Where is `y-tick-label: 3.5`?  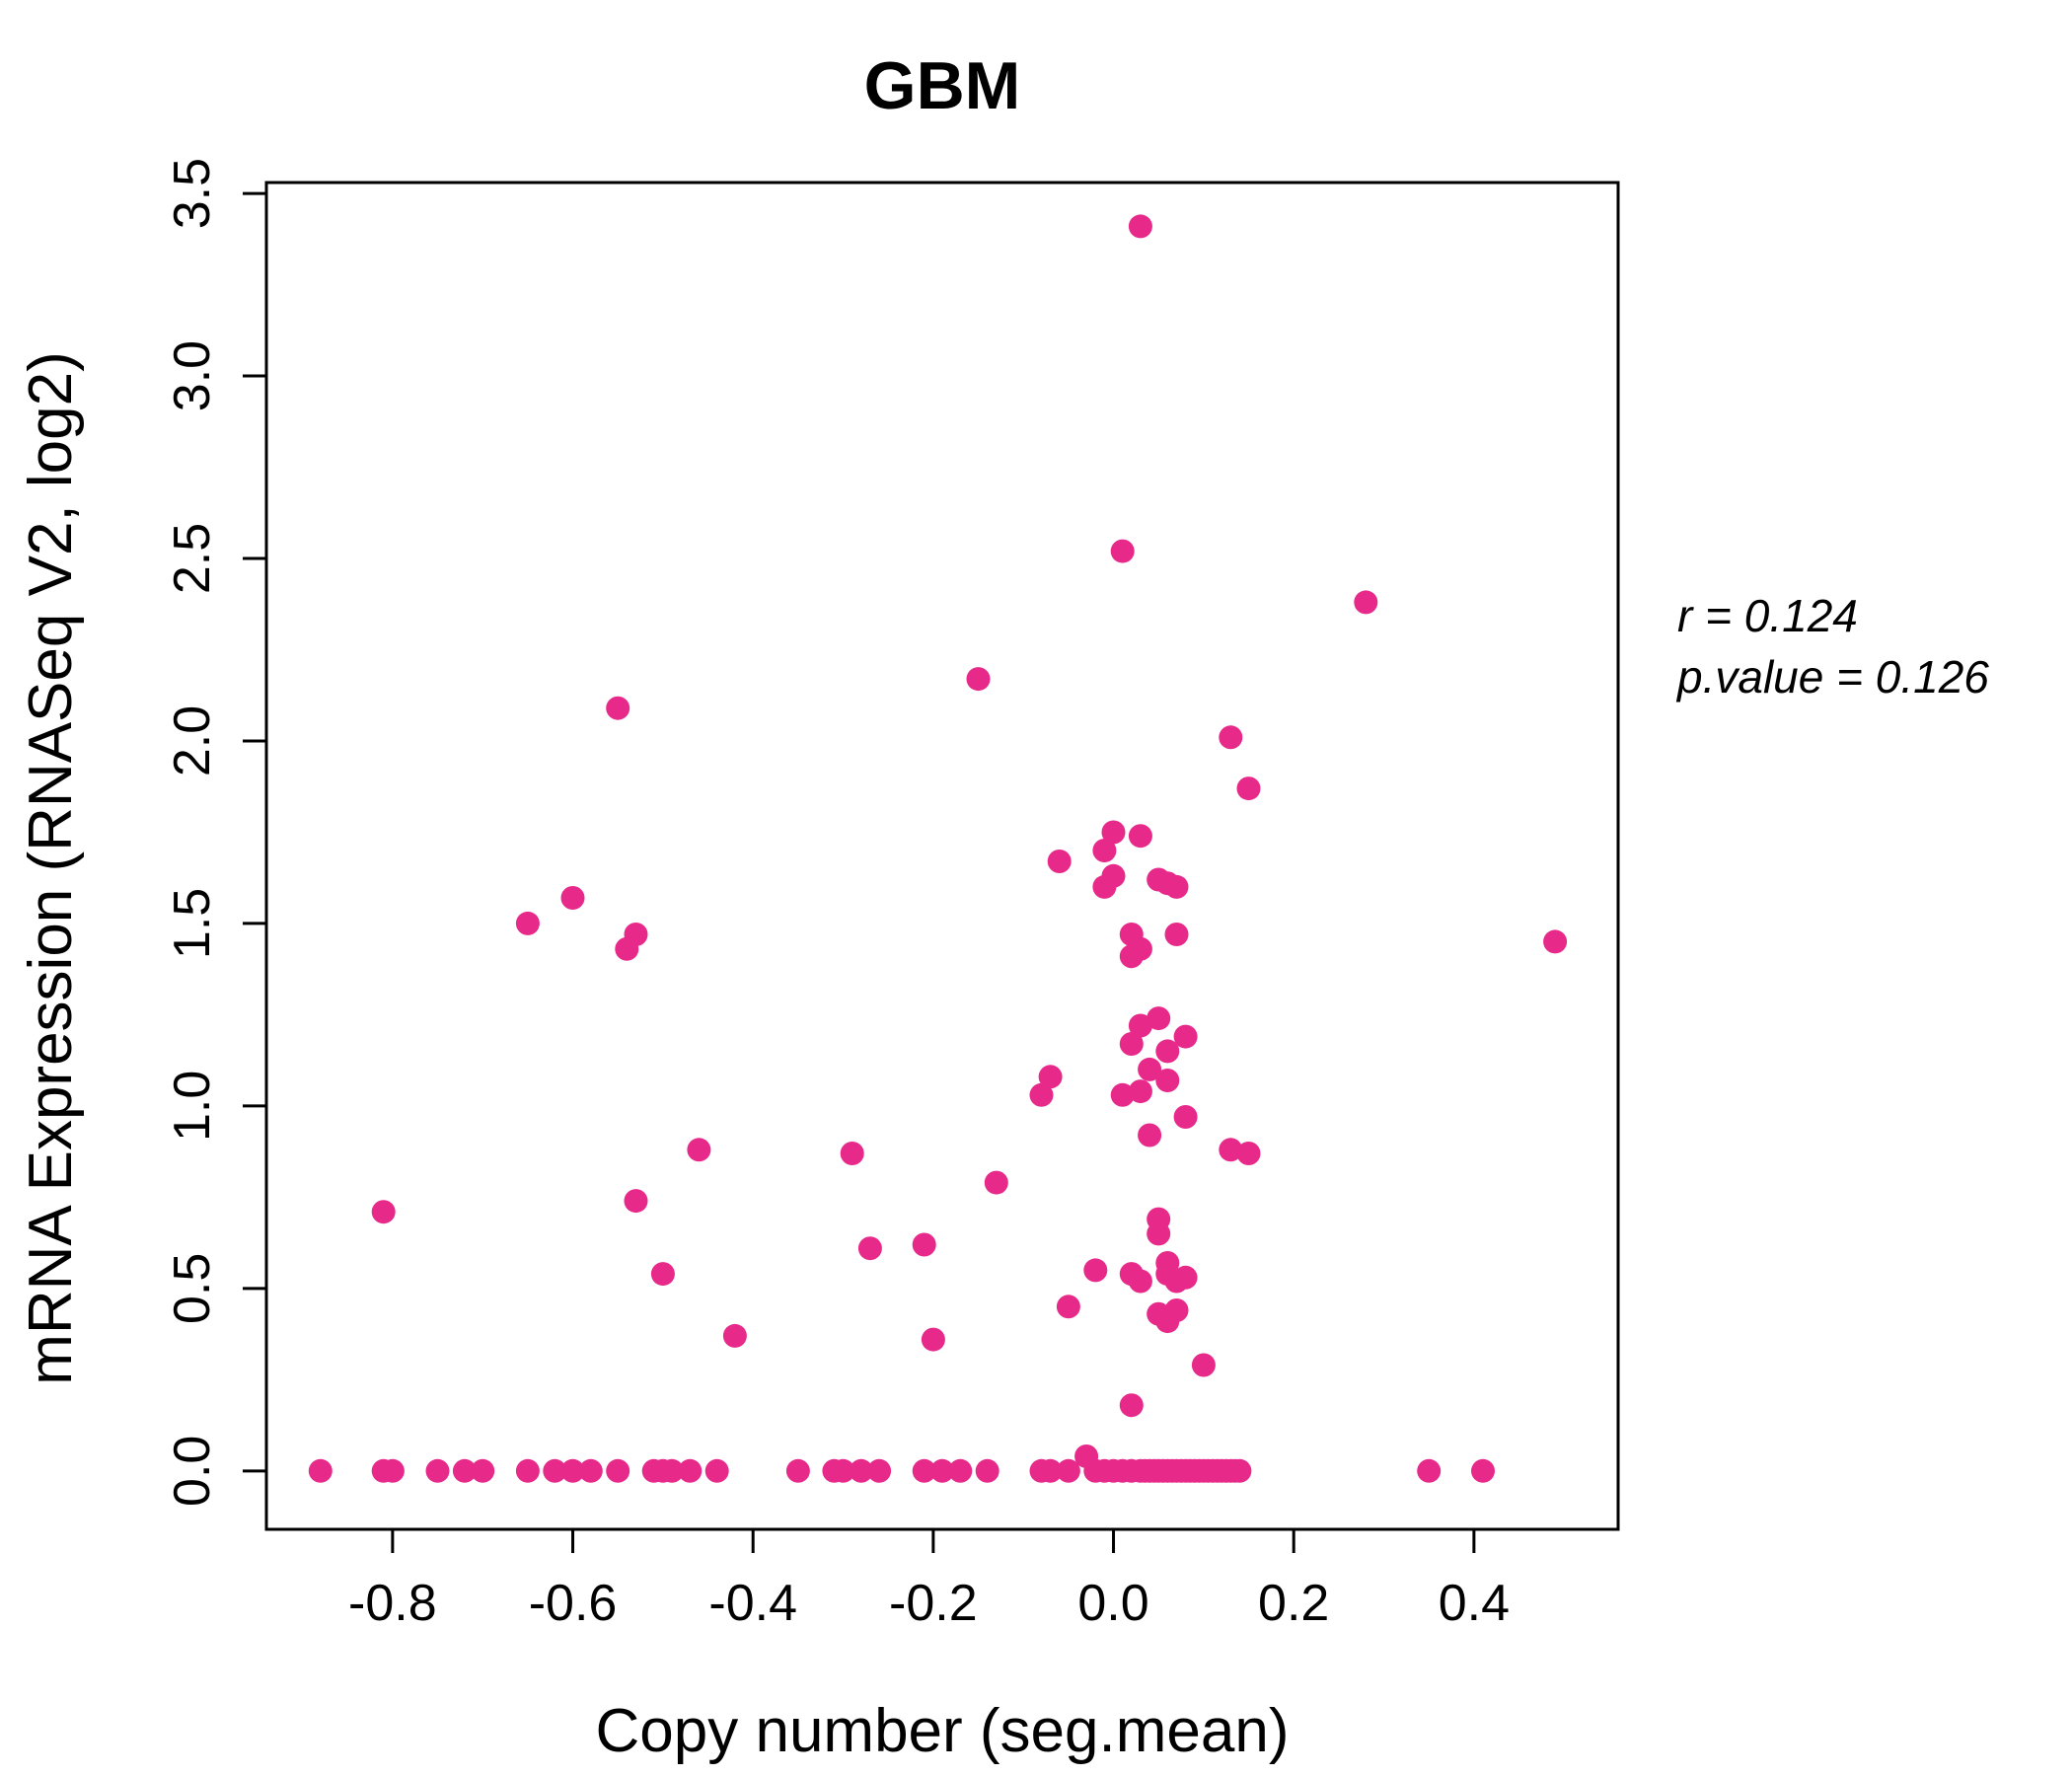
y-tick-label: 3.5 is located at coordinates (192, 193).